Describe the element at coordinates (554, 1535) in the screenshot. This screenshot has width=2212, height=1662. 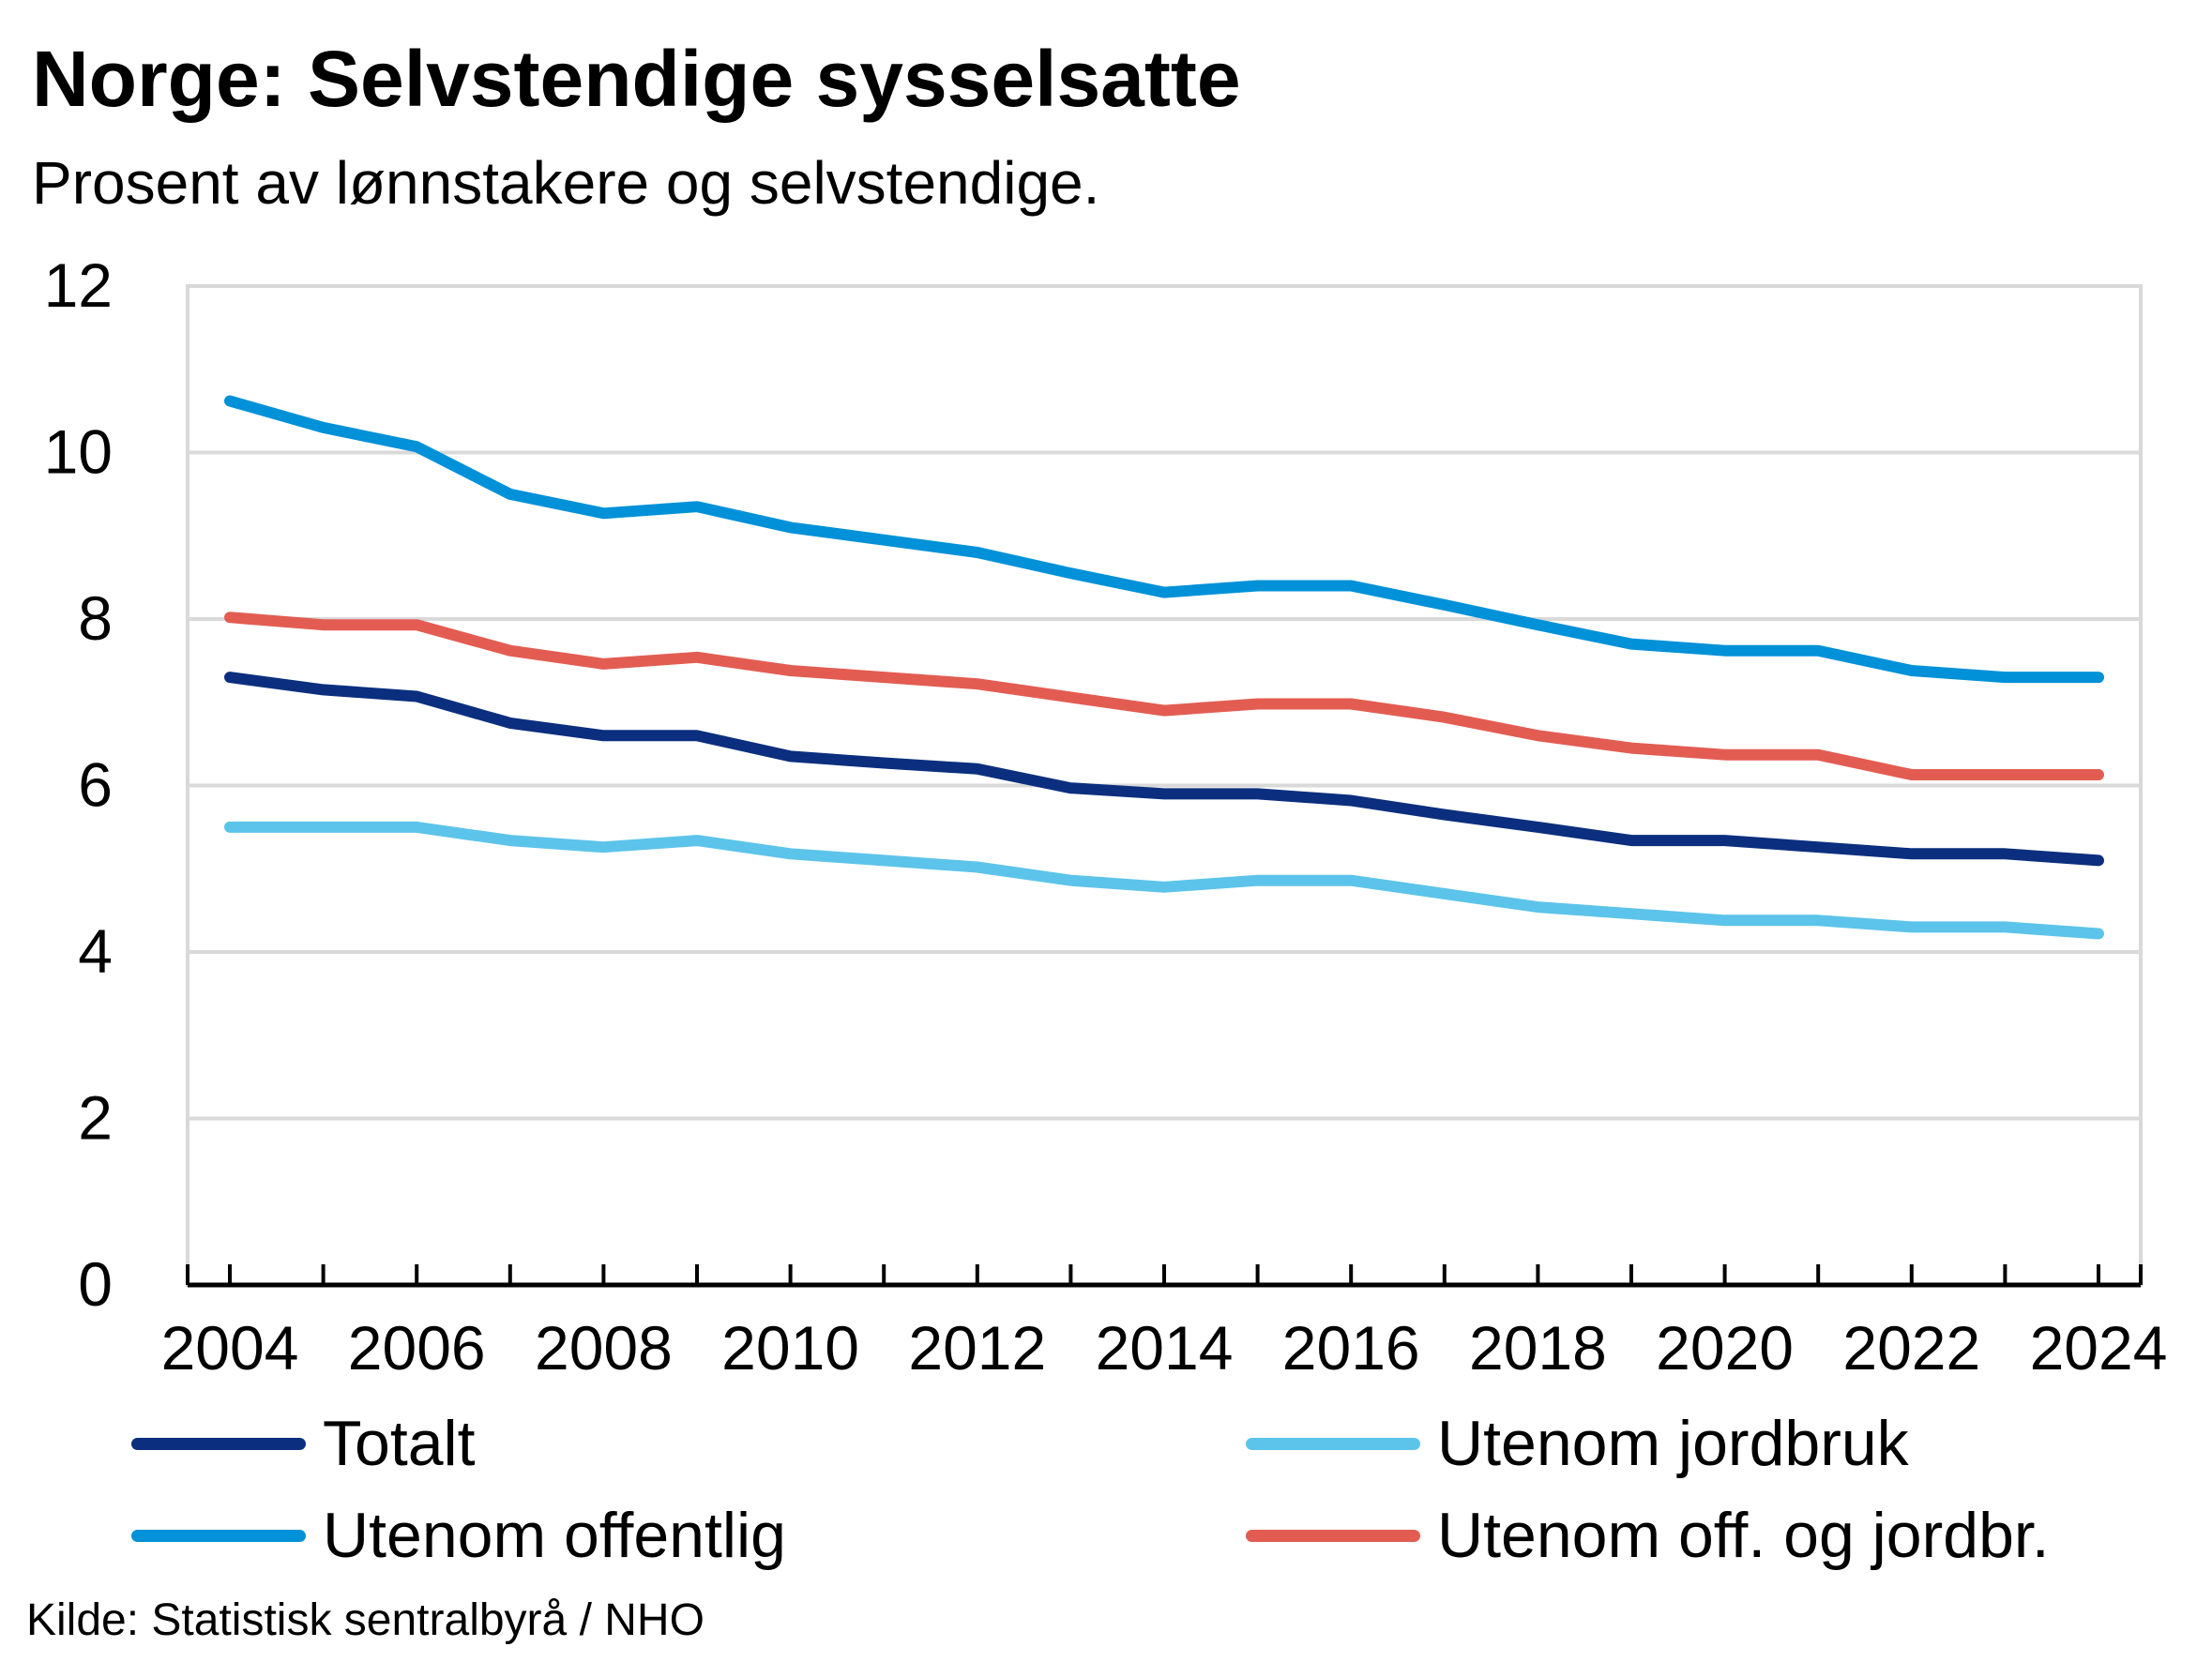
I see `legend-label-utenom-offentlig: Utenom offentlig` at that location.